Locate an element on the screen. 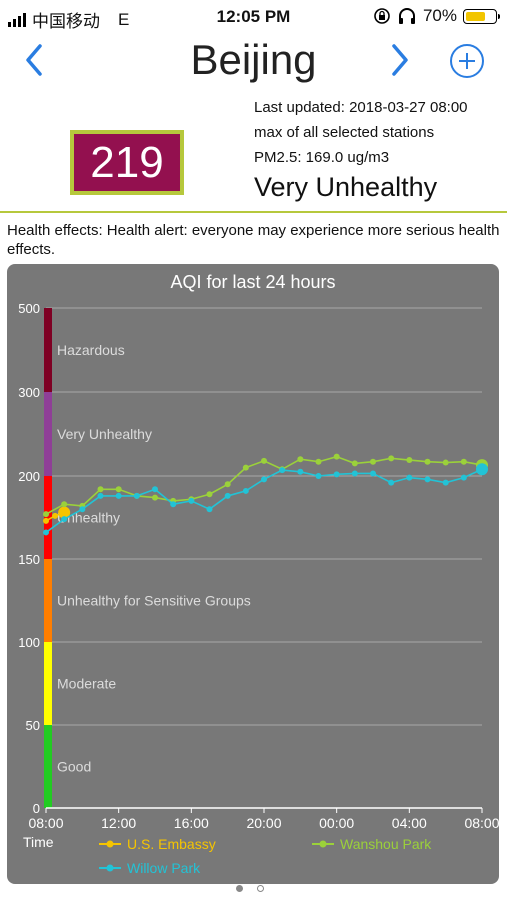 This screenshot has width=507, height=900. chart-title: AQI for last 24 hours is located at coordinates (253, 282).